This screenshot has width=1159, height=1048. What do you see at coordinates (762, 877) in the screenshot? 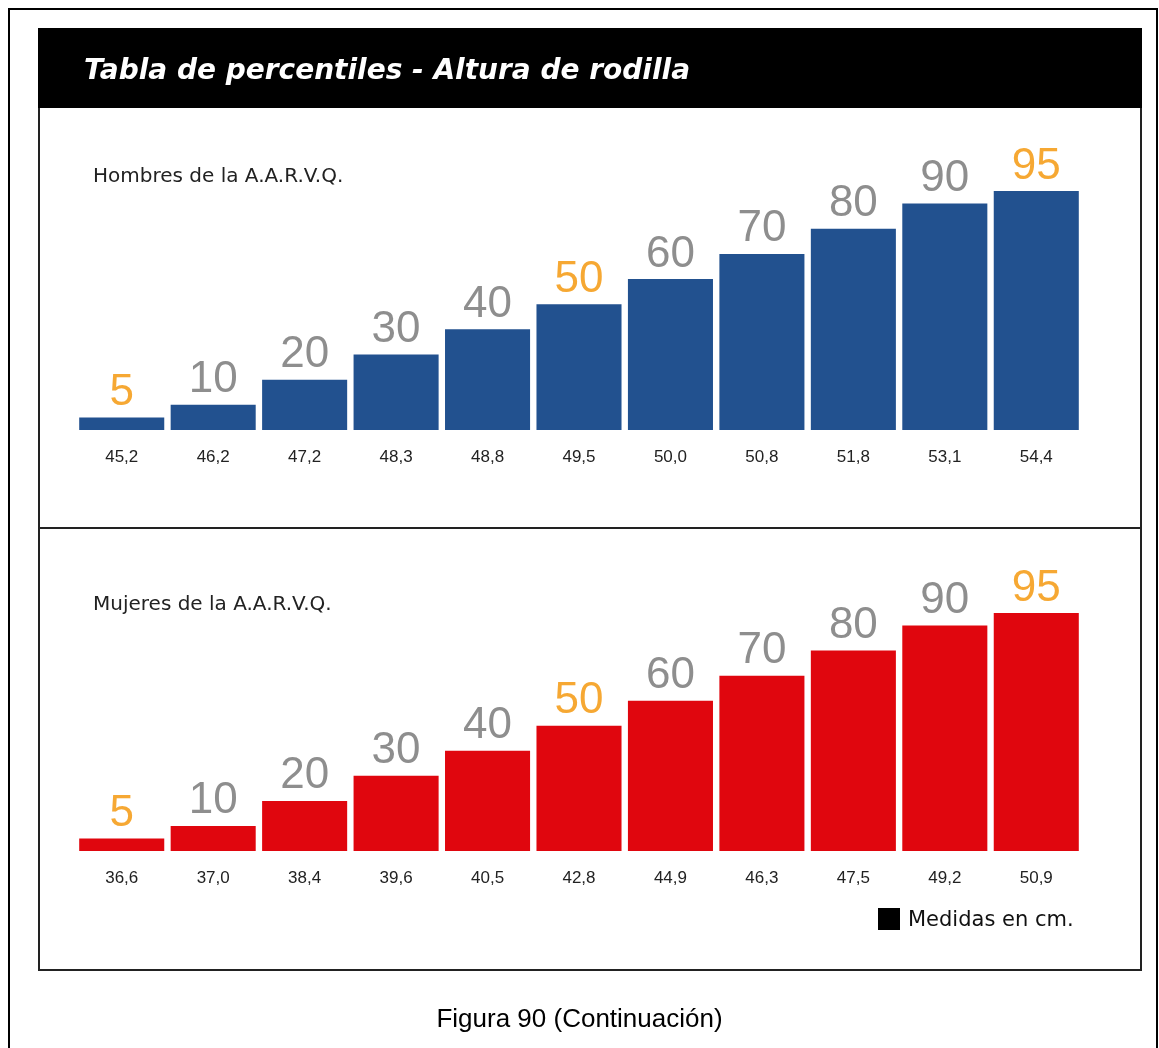
I see `x-tick-label: 46,3` at bounding box center [762, 877].